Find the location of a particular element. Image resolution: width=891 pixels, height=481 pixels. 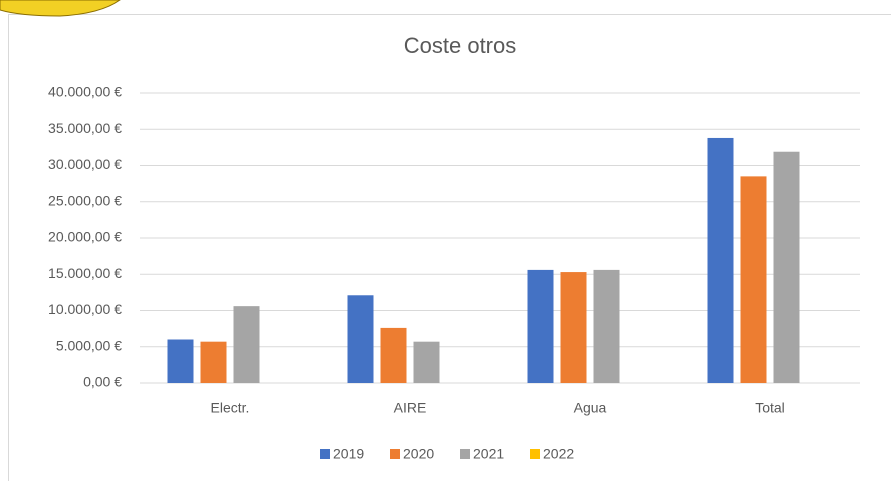

y-tick-label: 5.000,00 € is located at coordinates (89, 345).